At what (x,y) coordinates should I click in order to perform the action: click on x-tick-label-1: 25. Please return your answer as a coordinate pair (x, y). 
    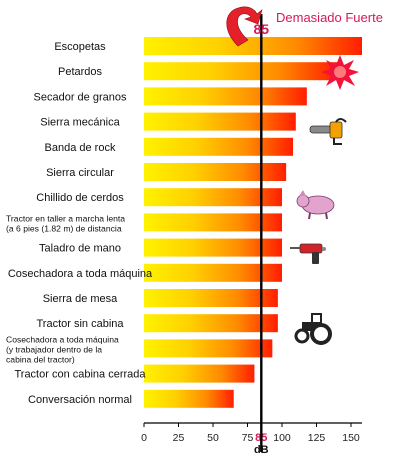
    Looking at the image, I should click on (179, 438).